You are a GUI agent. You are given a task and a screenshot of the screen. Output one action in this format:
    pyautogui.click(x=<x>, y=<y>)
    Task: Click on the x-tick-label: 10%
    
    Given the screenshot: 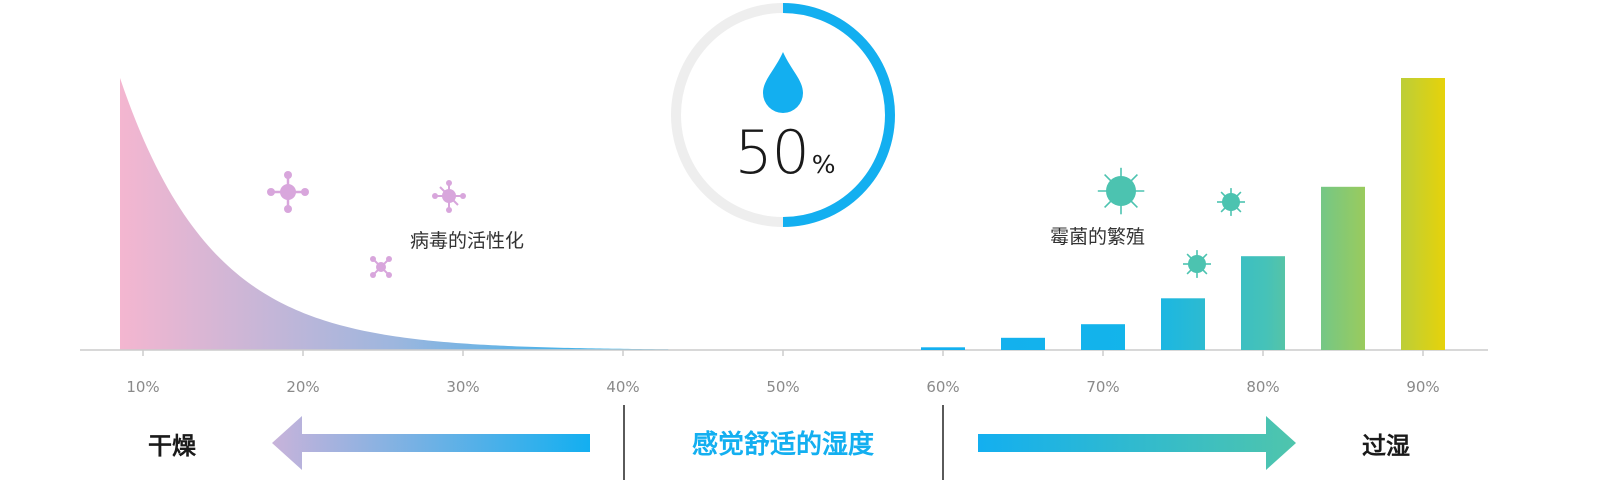 What is the action you would take?
    pyautogui.click(x=143, y=387)
    